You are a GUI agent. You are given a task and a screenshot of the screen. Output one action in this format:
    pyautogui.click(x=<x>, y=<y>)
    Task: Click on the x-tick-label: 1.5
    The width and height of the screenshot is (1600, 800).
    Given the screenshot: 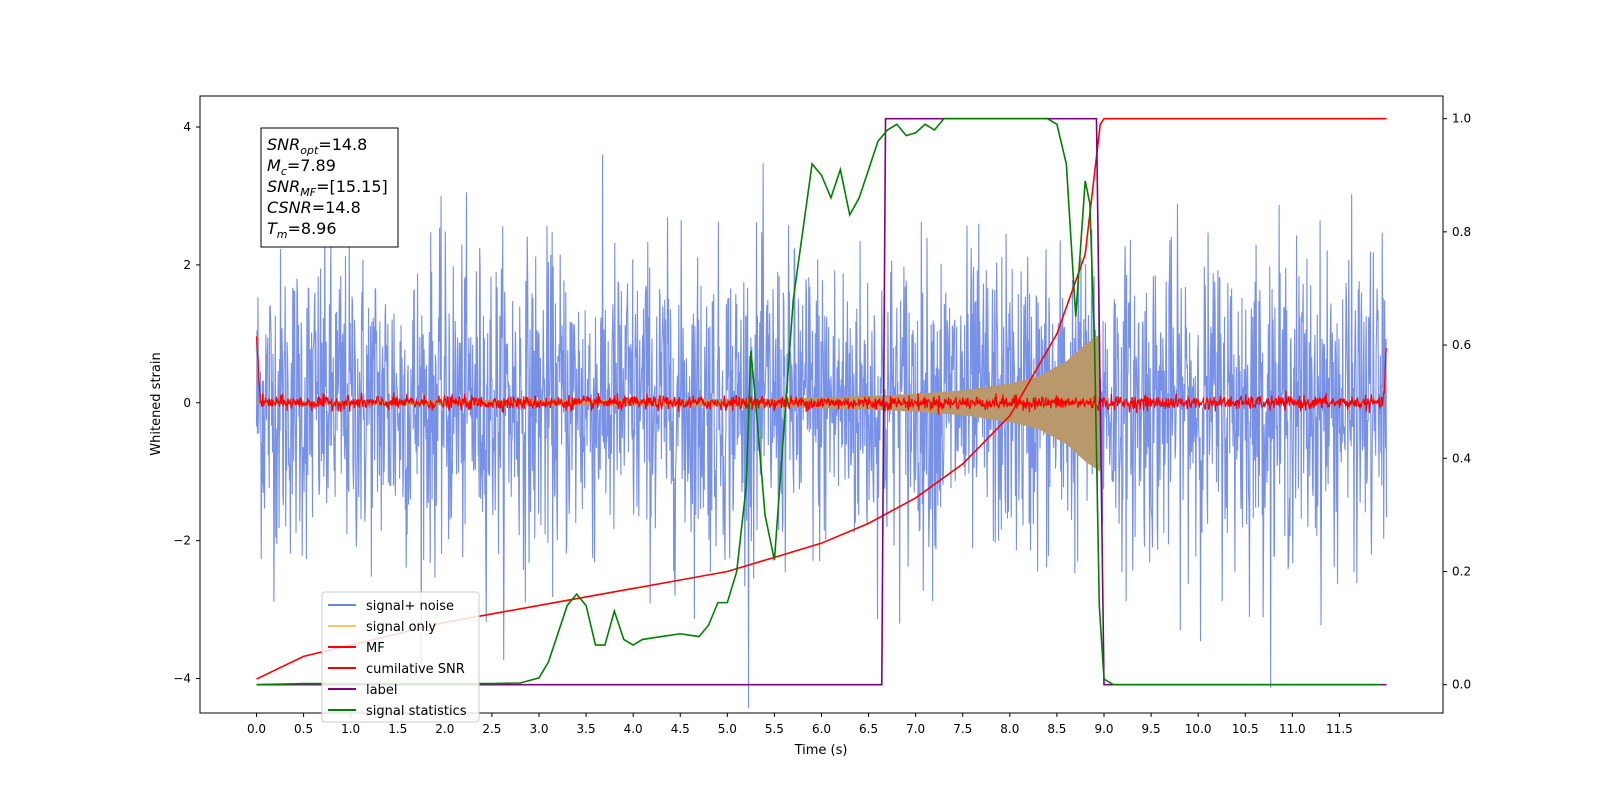 What is the action you would take?
    pyautogui.click(x=397, y=729)
    